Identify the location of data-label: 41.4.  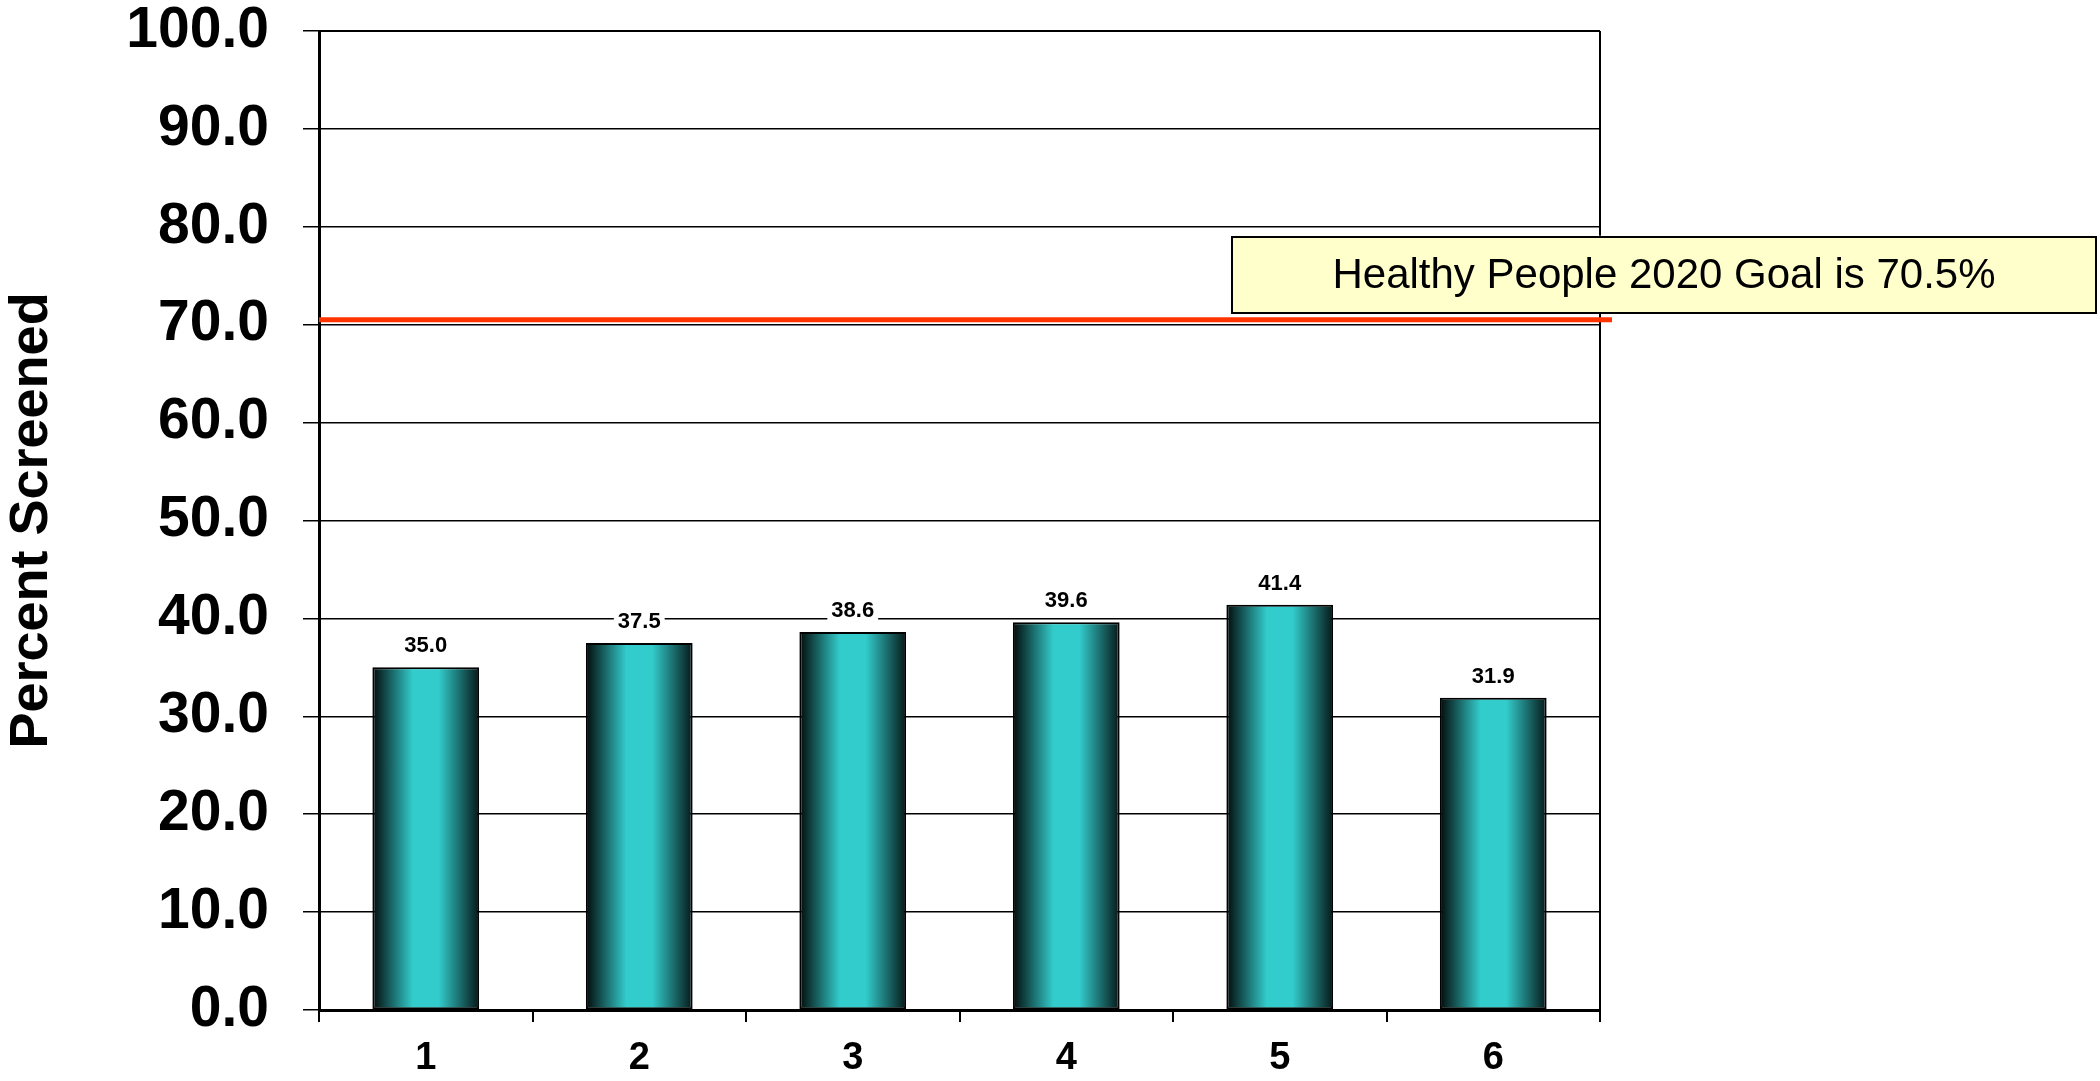
(1280, 582).